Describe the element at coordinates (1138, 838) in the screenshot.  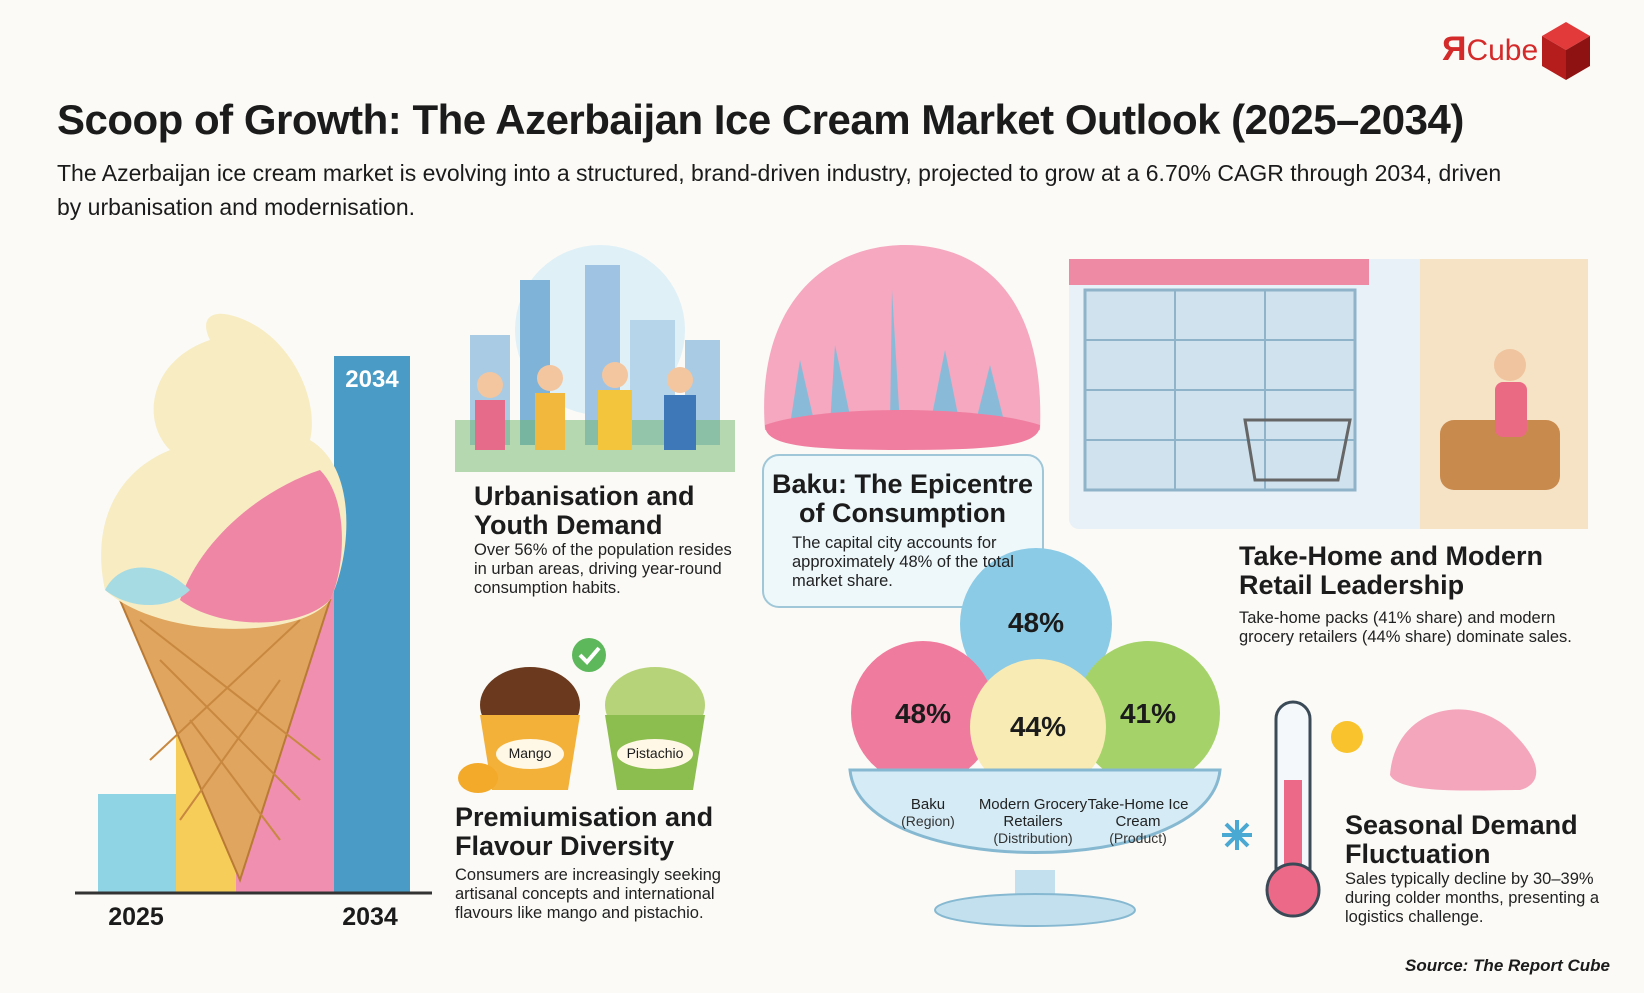
I see `scoop-sublabel: (Product)` at that location.